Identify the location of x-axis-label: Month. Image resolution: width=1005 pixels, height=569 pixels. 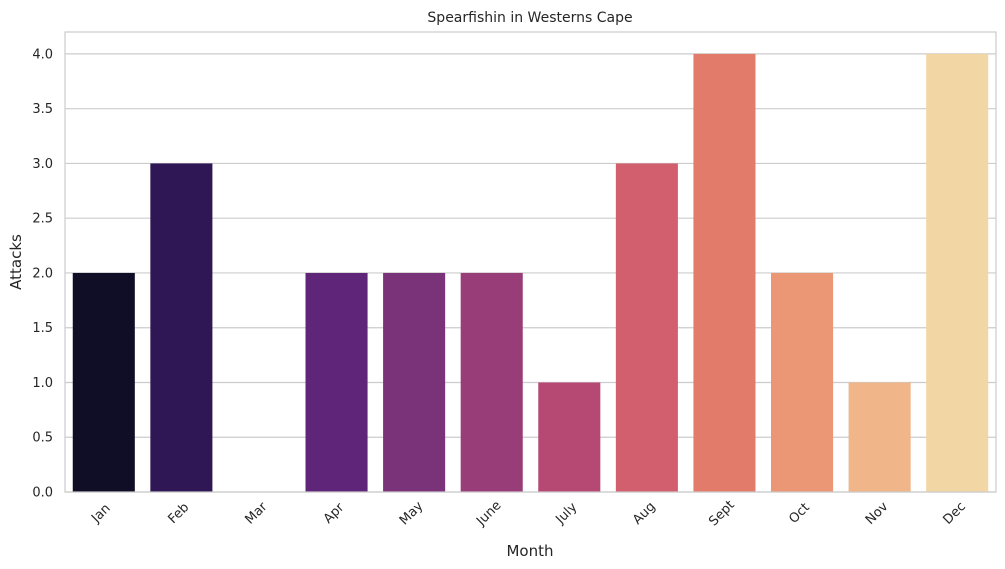
(529, 551).